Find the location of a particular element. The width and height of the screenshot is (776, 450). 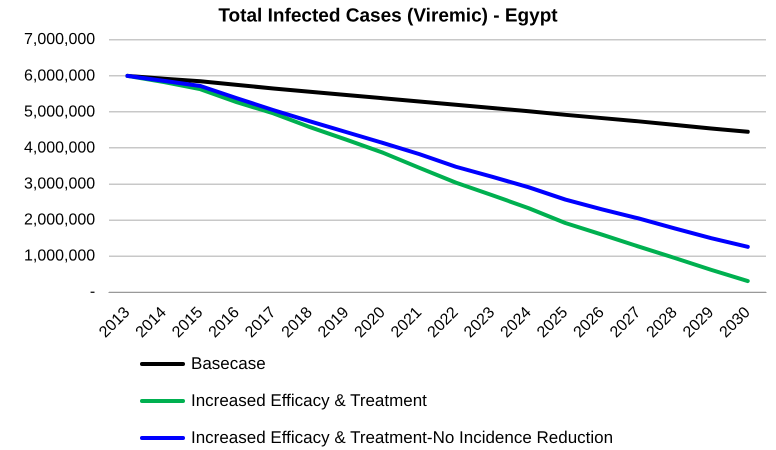

y-tick-label: 2,000,000 is located at coordinates (60, 220).